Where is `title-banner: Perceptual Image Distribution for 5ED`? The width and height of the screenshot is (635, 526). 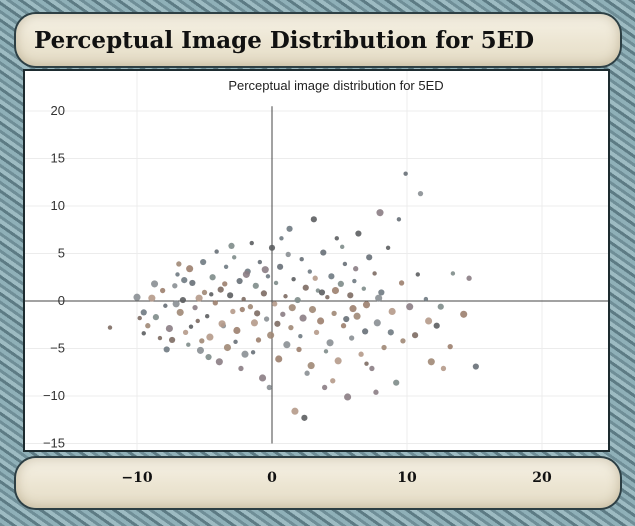 title-banner: Perceptual Image Distribution for 5ED is located at coordinates (318, 40).